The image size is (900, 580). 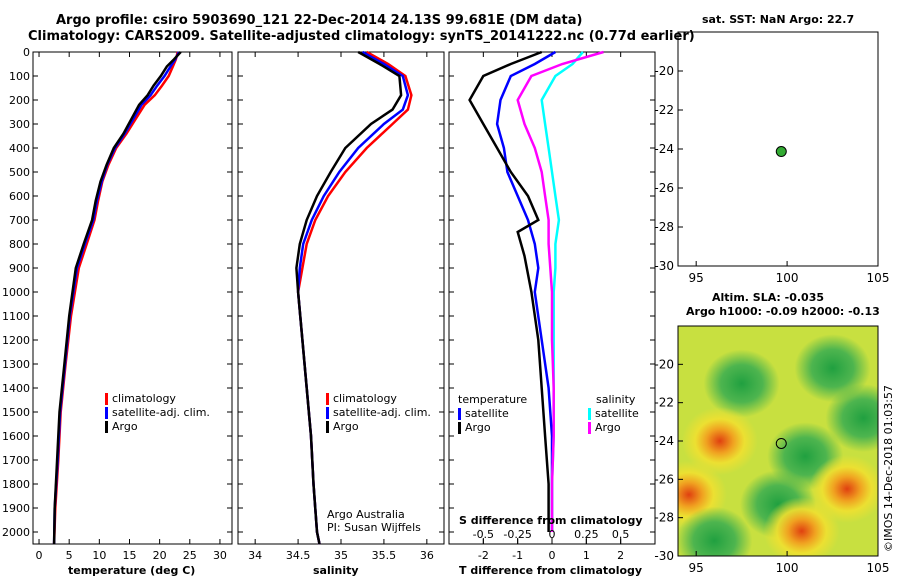 I want to click on depth-tick-label: 600, so click(x=19, y=196).